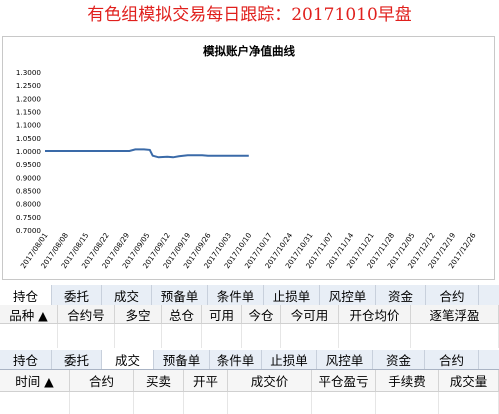  What do you see at coordinates (249, 403) in the screenshot?
I see `trade-table-body` at bounding box center [249, 403].